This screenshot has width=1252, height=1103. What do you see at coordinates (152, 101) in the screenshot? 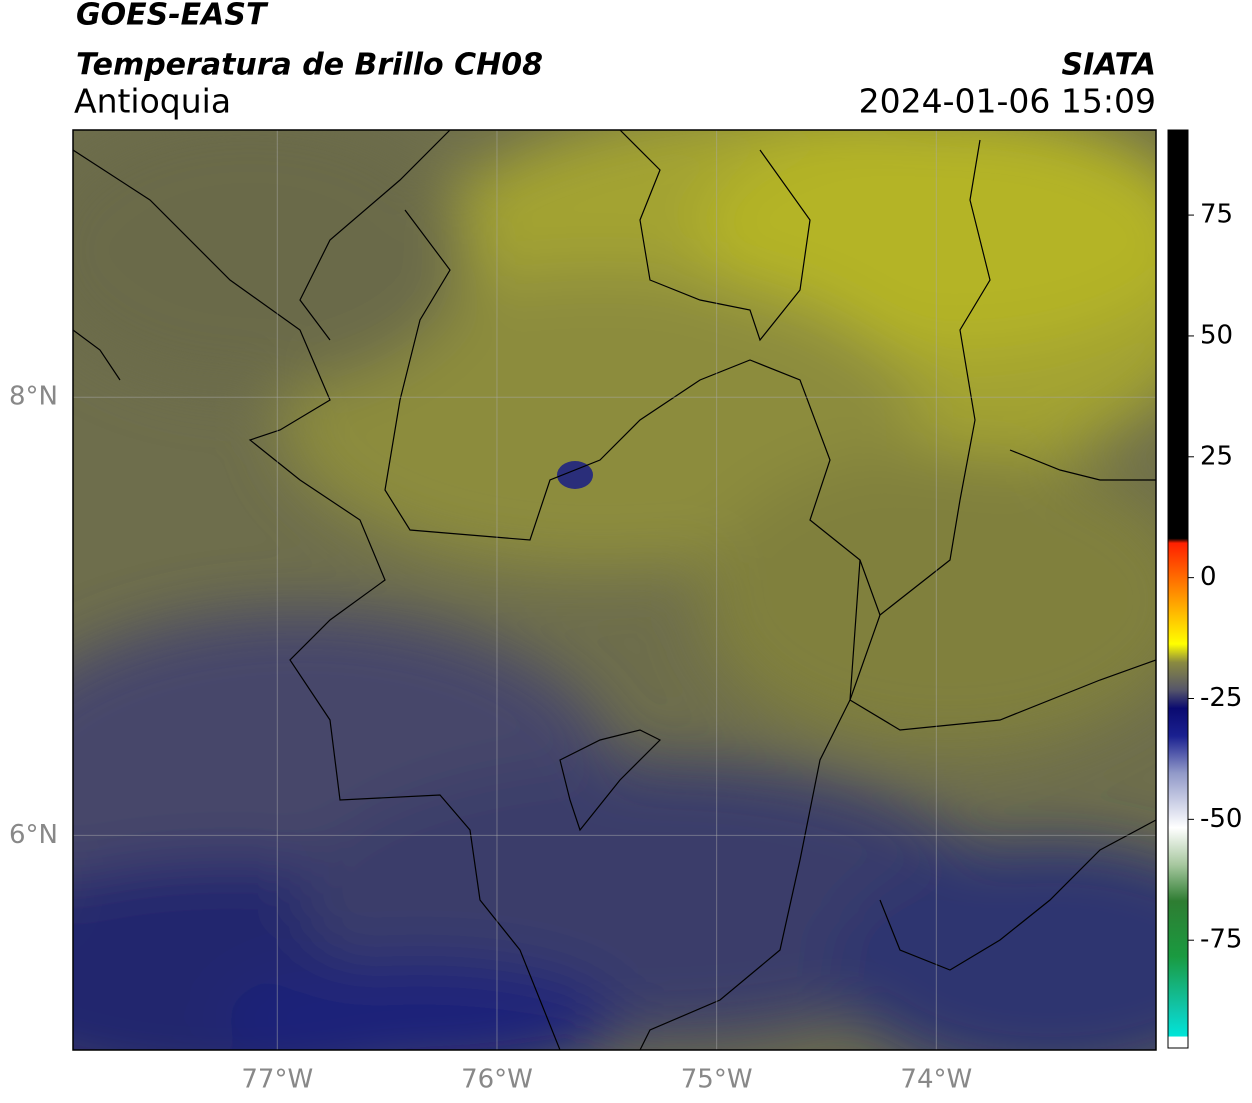
I see `region: Antioquia` at bounding box center [152, 101].